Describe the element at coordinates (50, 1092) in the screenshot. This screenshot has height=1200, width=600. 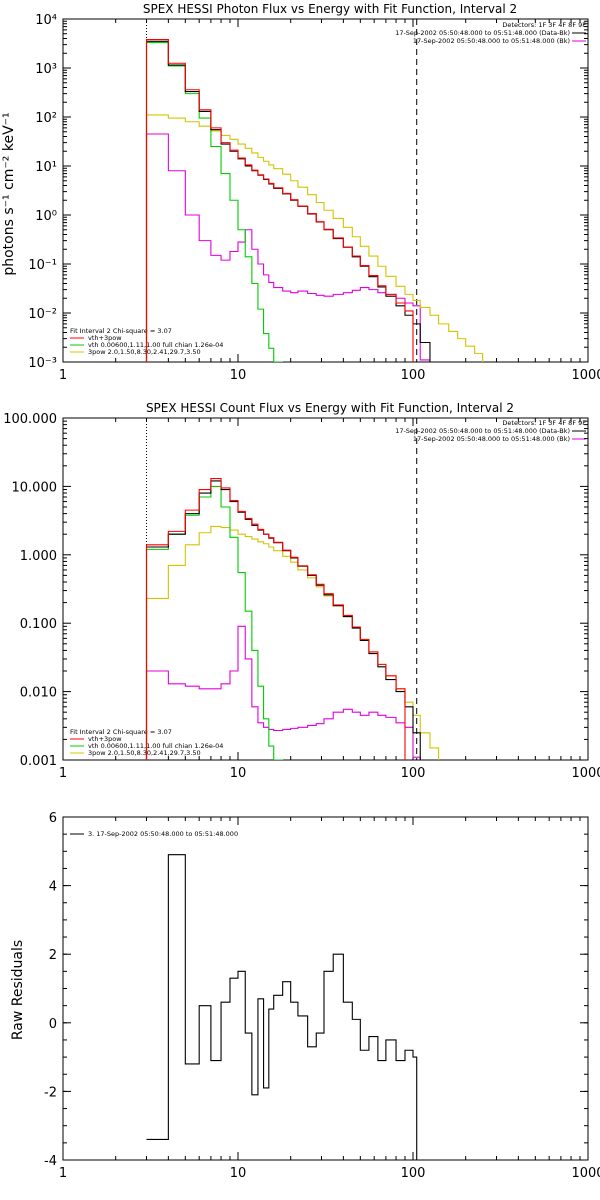
I see `y-tick-label: -2` at that location.